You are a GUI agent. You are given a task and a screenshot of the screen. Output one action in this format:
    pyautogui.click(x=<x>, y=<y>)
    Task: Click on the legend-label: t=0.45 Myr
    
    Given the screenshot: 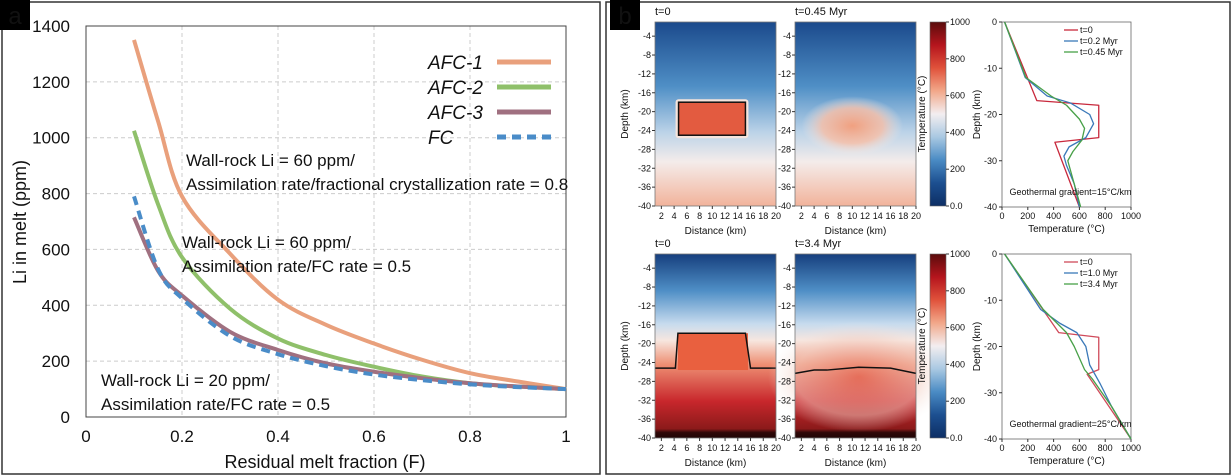 What is the action you would take?
    pyautogui.click(x=1101, y=52)
    